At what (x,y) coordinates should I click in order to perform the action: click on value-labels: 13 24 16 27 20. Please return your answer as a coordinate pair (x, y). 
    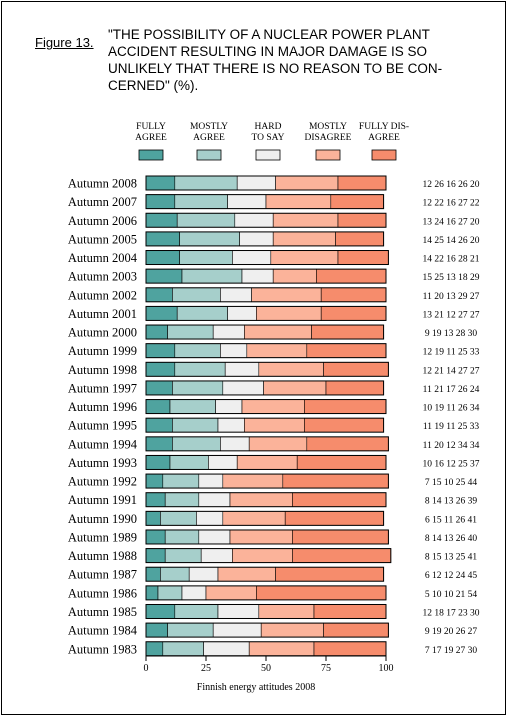
    Looking at the image, I should click on (451, 222).